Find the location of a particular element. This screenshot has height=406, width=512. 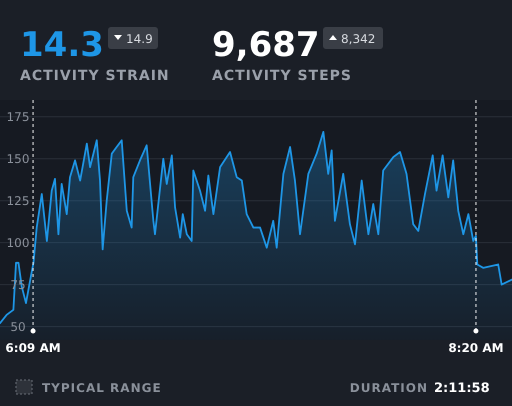

x-tick-label: 8:20 AM is located at coordinates (476, 348).